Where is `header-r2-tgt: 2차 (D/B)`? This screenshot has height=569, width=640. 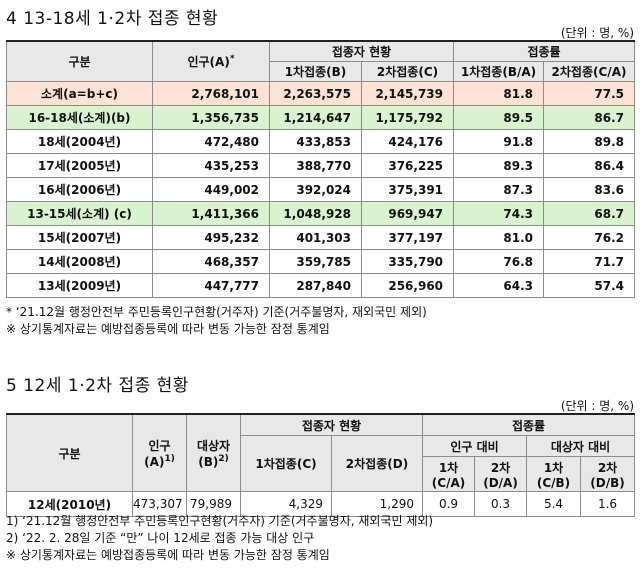 header-r2-tgt: 2차 (D/B) is located at coordinates (608, 474).